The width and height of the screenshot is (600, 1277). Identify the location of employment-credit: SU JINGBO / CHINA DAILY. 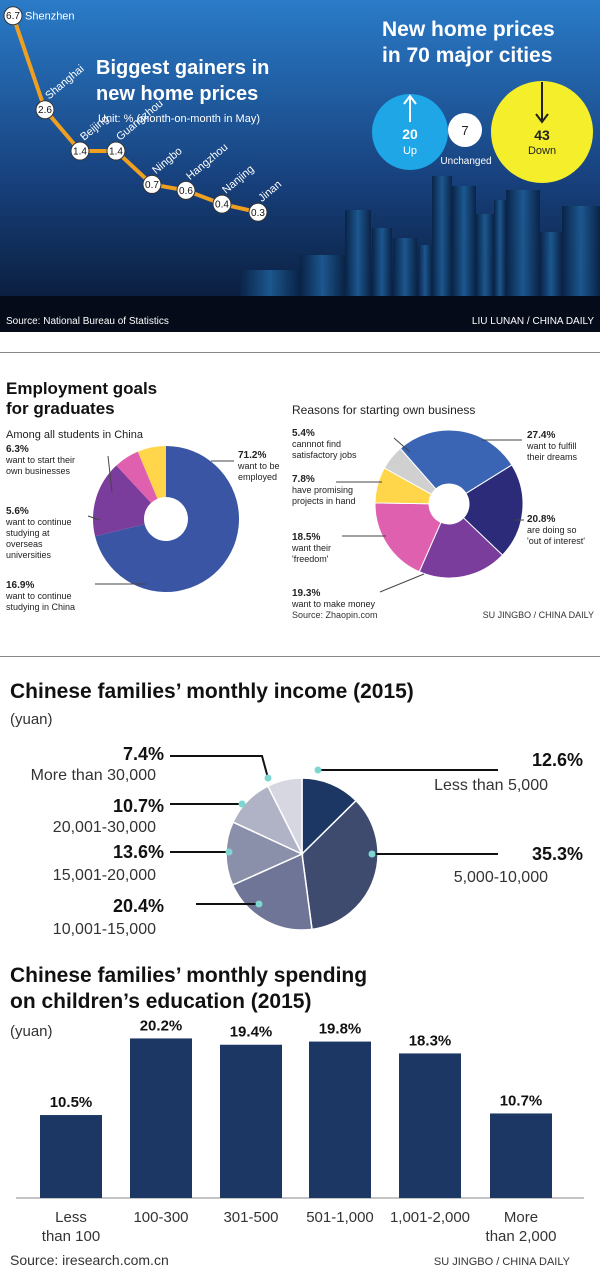
(538, 615).